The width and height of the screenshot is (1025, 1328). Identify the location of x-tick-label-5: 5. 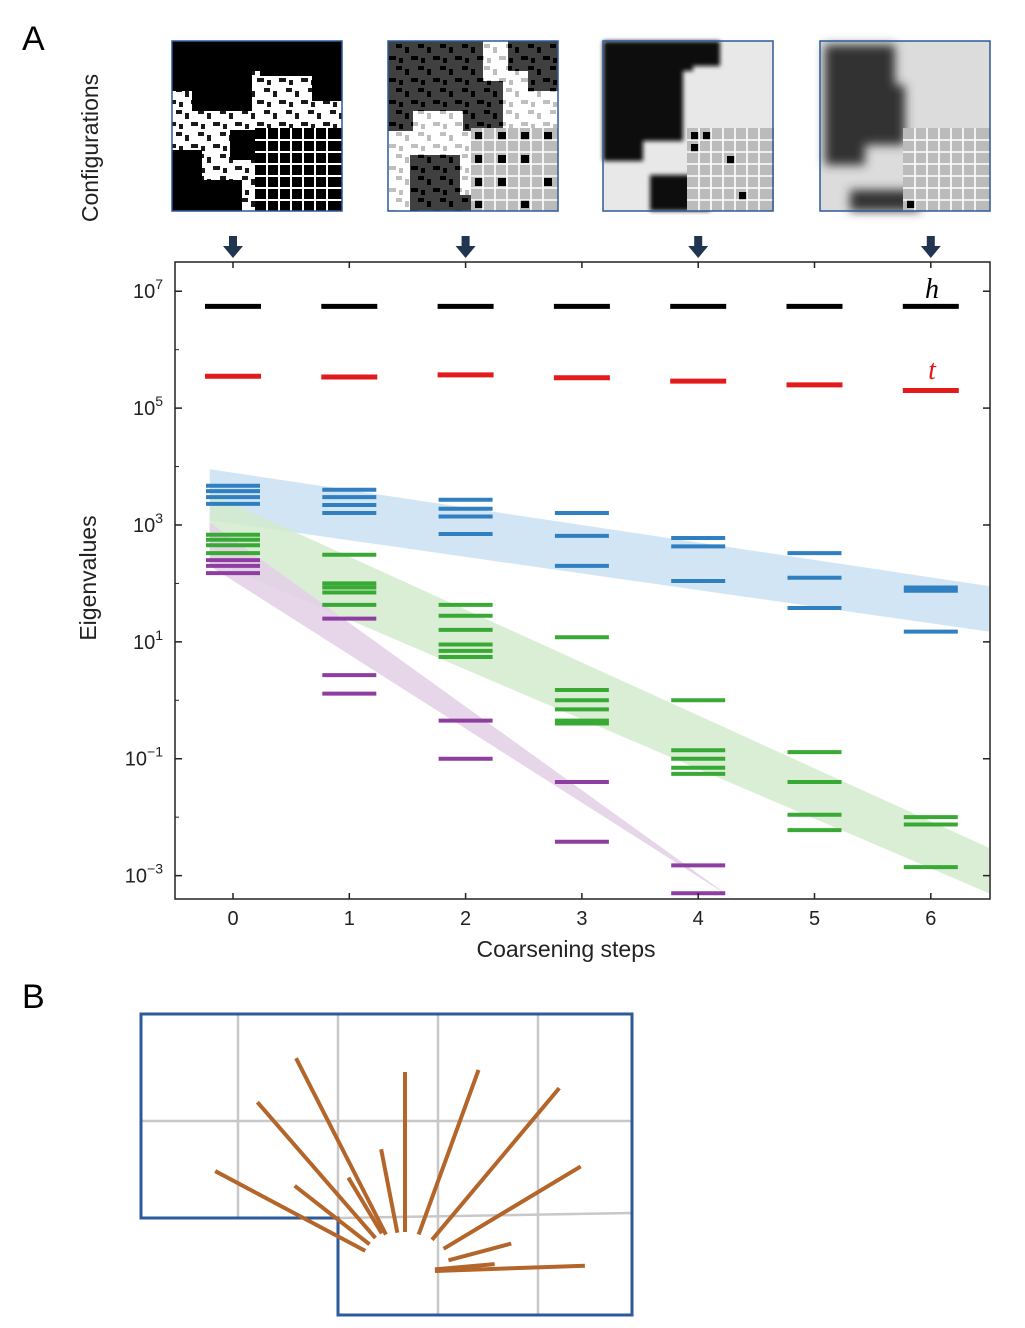
(814, 919).